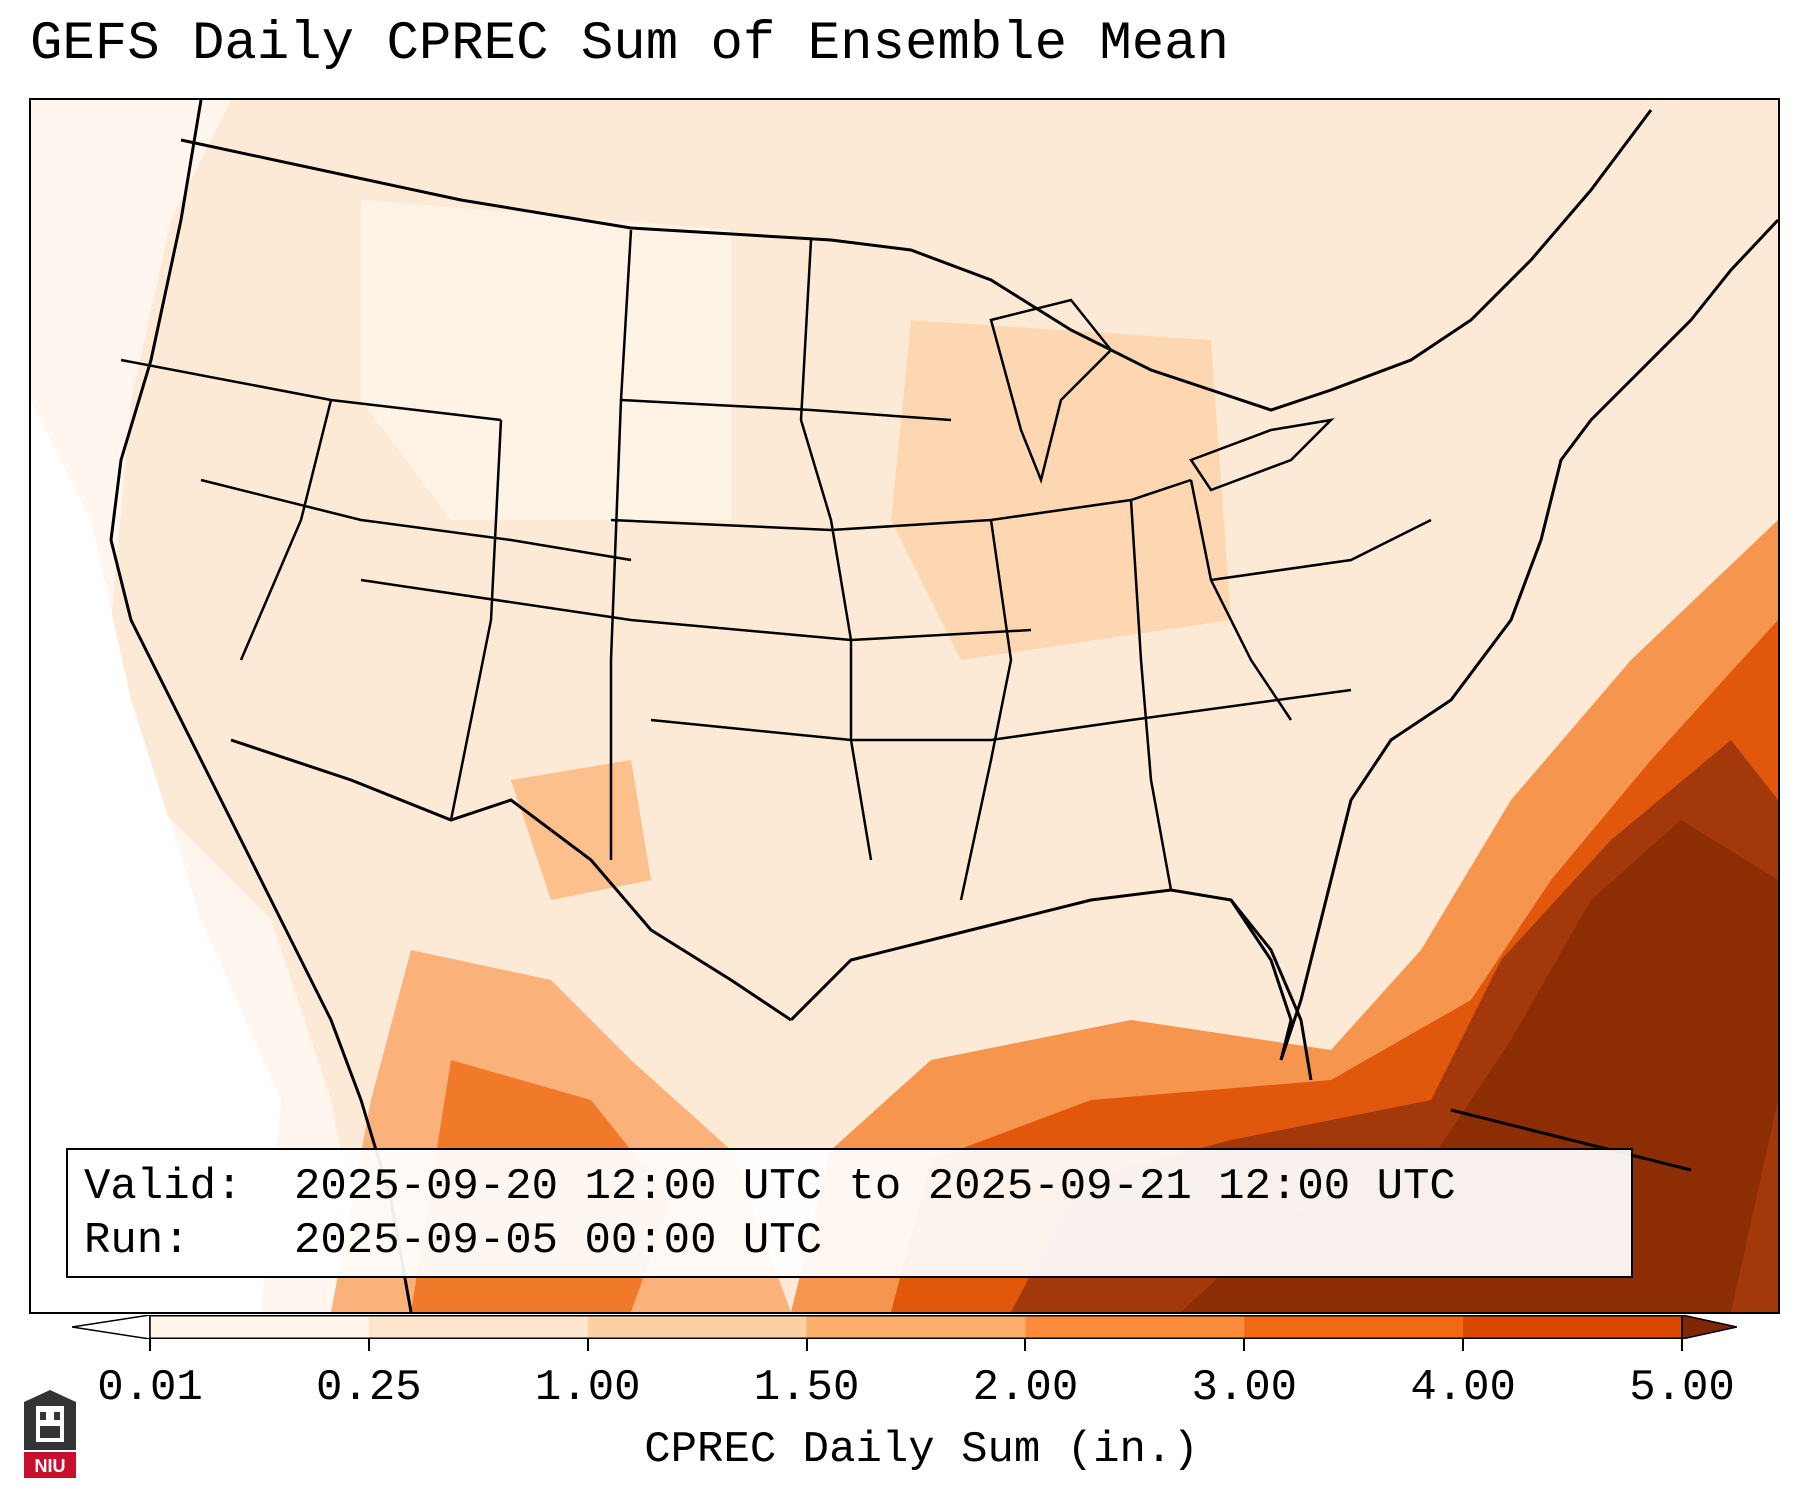  What do you see at coordinates (50, 1434) in the screenshot?
I see `niu-logo-icon: NIU` at bounding box center [50, 1434].